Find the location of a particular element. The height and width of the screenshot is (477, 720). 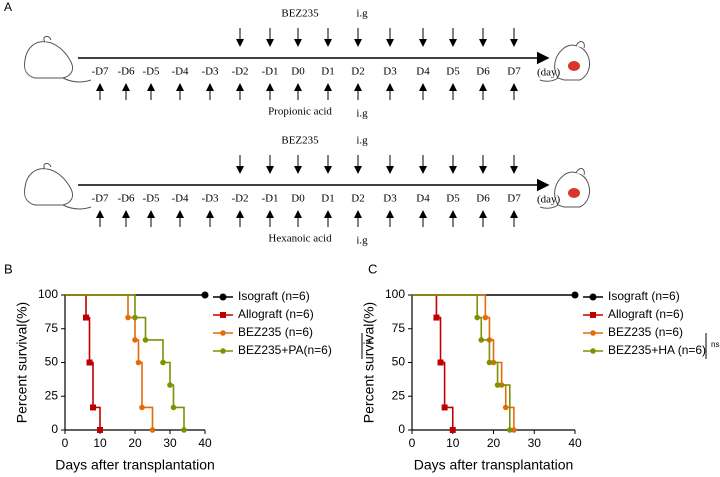

significance-label: * is located at coordinates (369, 343).